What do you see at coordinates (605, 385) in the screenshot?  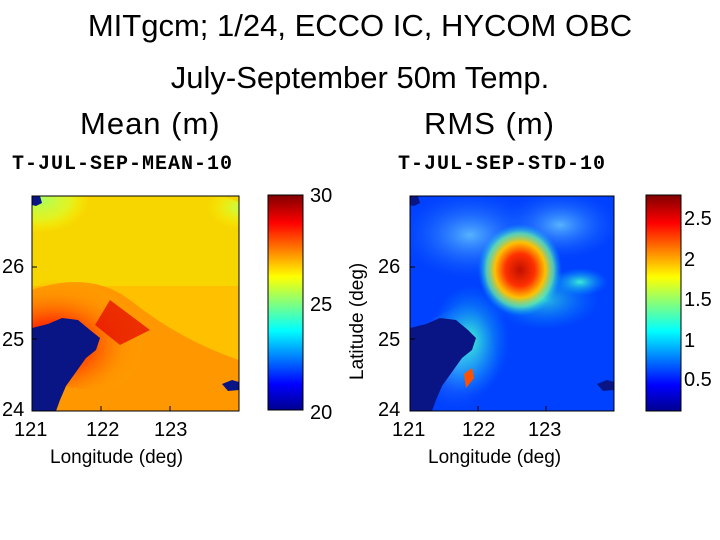 I see `rms-land-east` at bounding box center [605, 385].